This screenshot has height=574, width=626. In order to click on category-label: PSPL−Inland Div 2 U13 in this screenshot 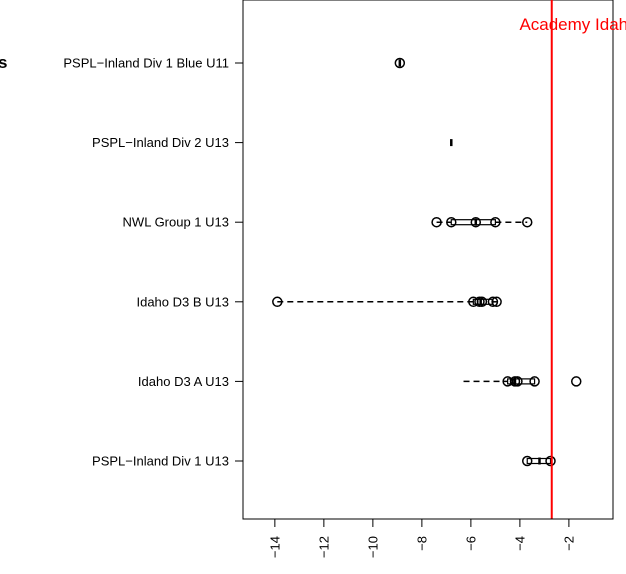, I will do `click(160, 142)`.